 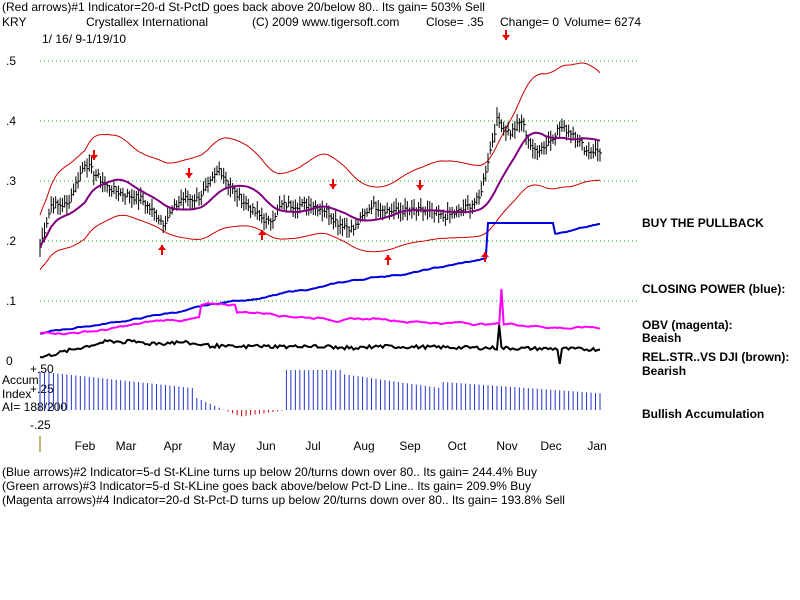 I want to click on y-tick-label: .1, so click(x=11, y=301).